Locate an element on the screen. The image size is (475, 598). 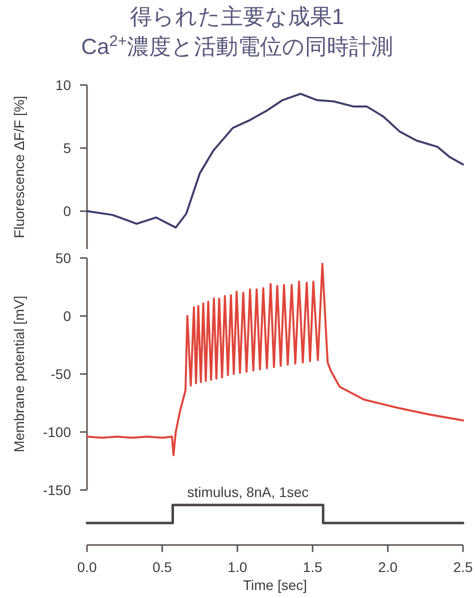
y-tick-label: 10 is located at coordinates (63, 85).